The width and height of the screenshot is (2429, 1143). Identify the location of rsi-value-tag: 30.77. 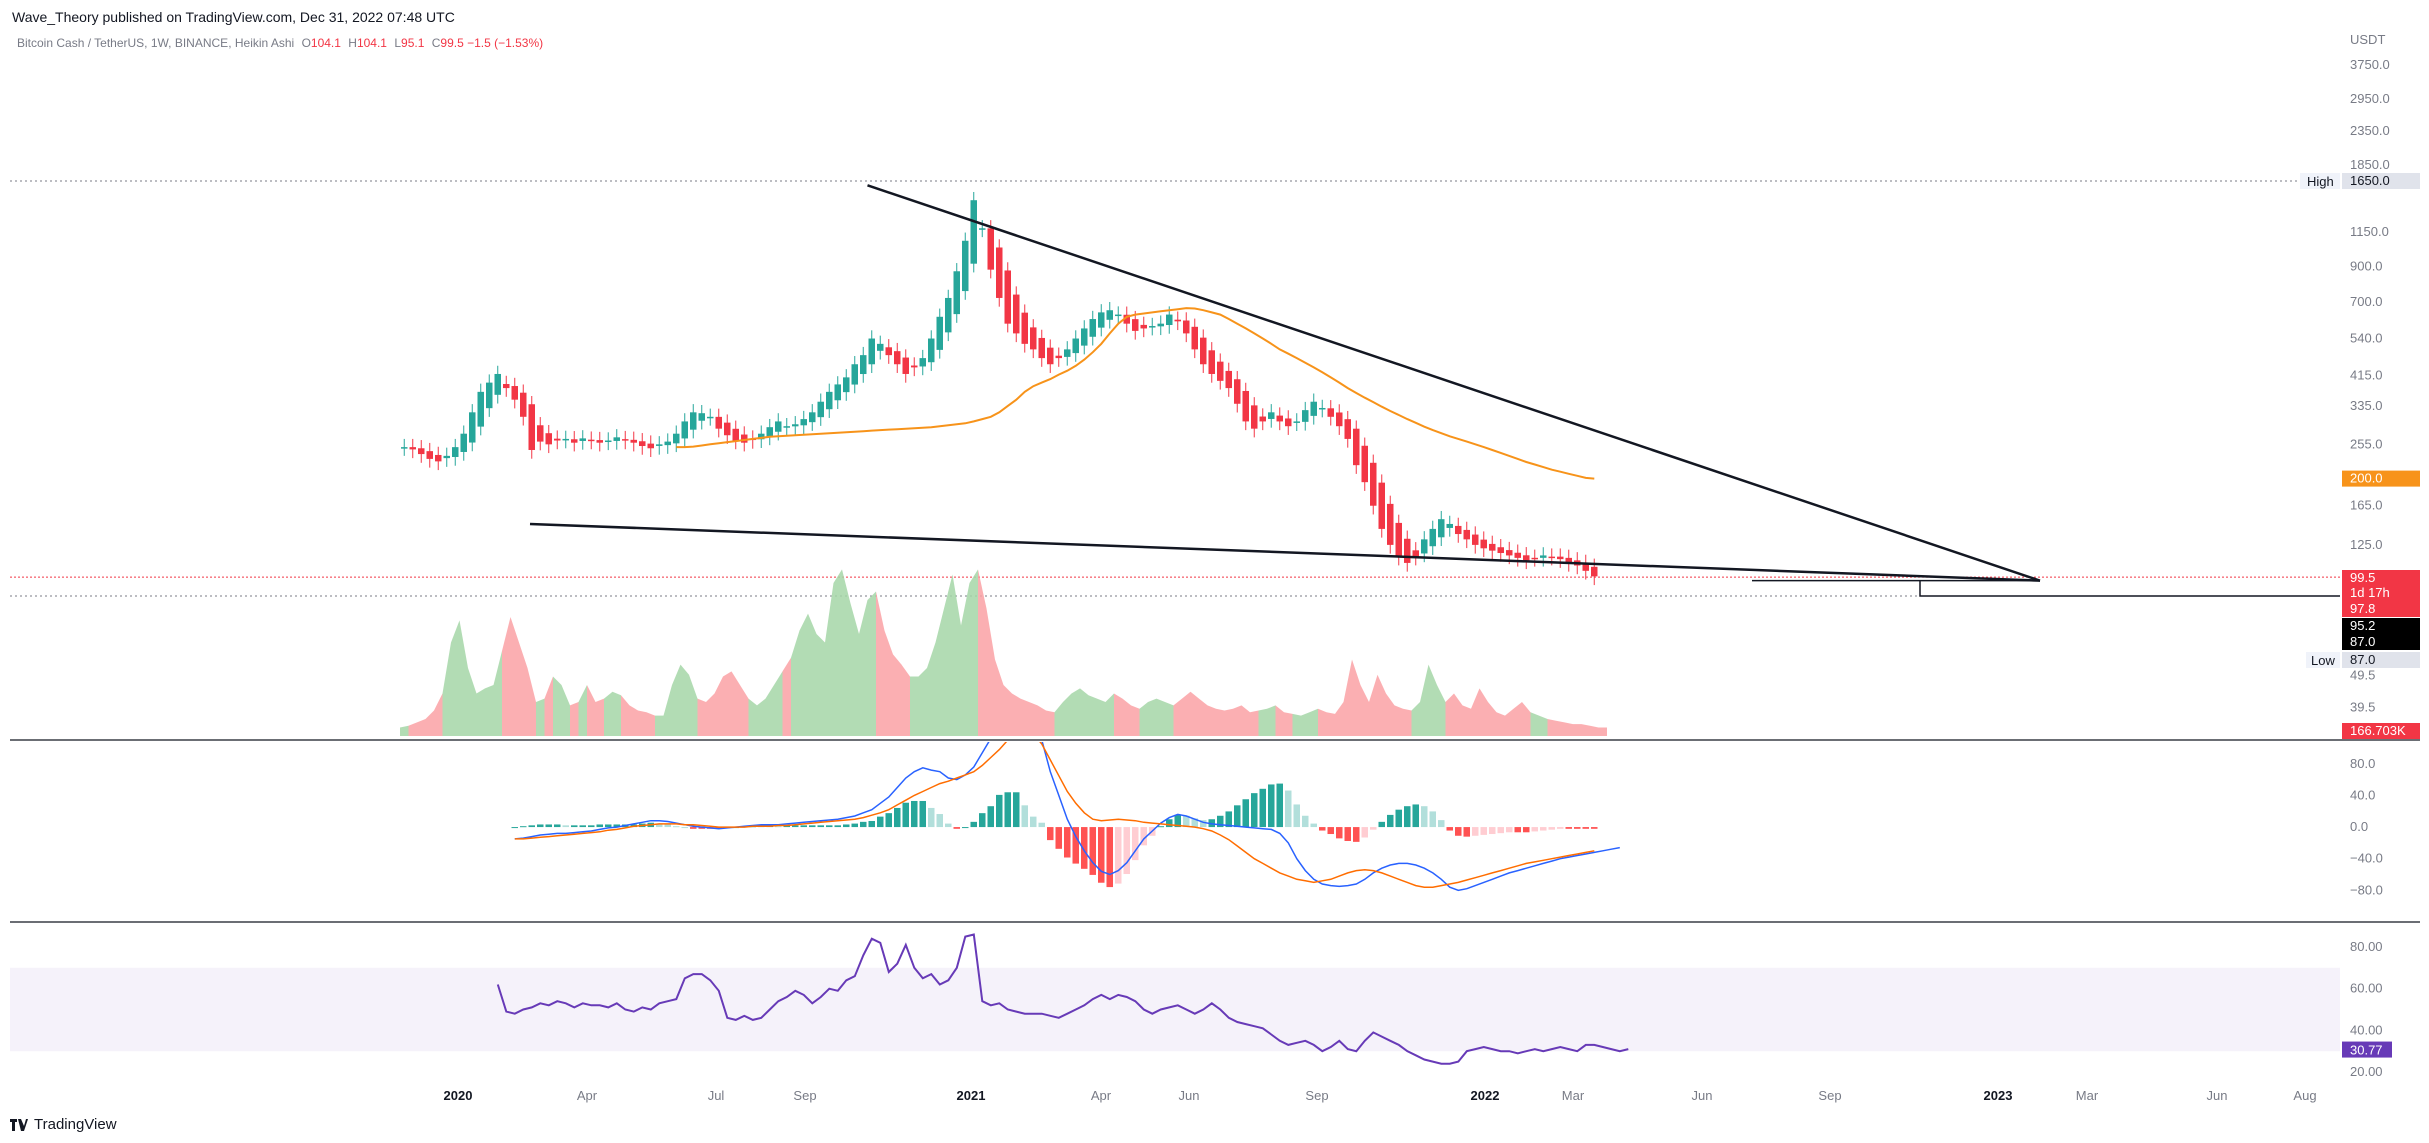
(2366, 1050).